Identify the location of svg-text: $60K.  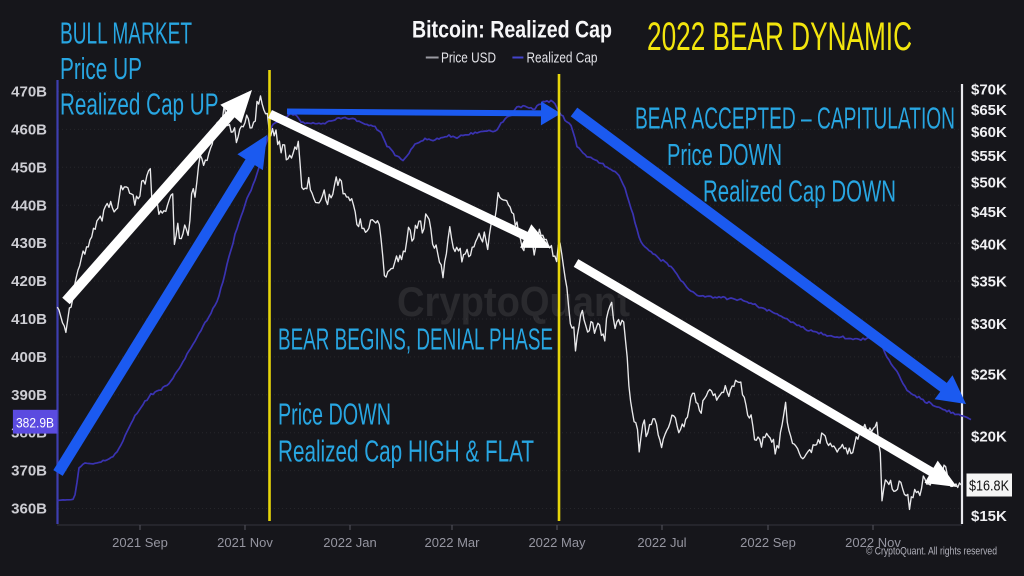
(989, 132).